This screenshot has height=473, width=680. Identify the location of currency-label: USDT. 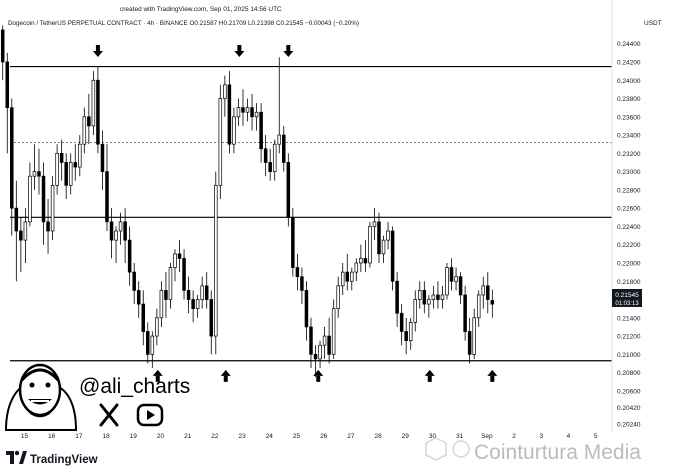
(653, 23).